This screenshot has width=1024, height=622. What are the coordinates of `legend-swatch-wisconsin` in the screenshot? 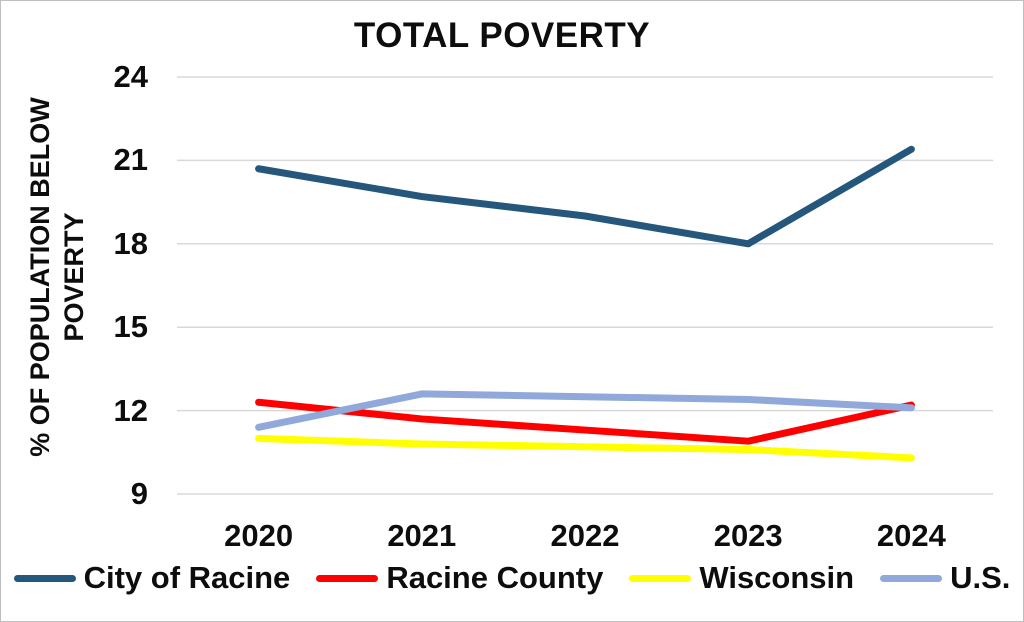 It's located at (660, 578).